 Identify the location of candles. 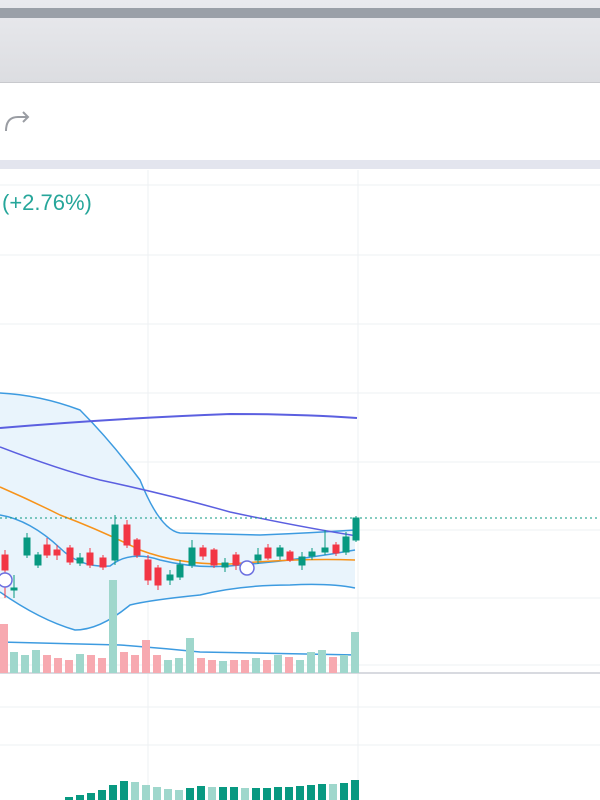
(180, 556).